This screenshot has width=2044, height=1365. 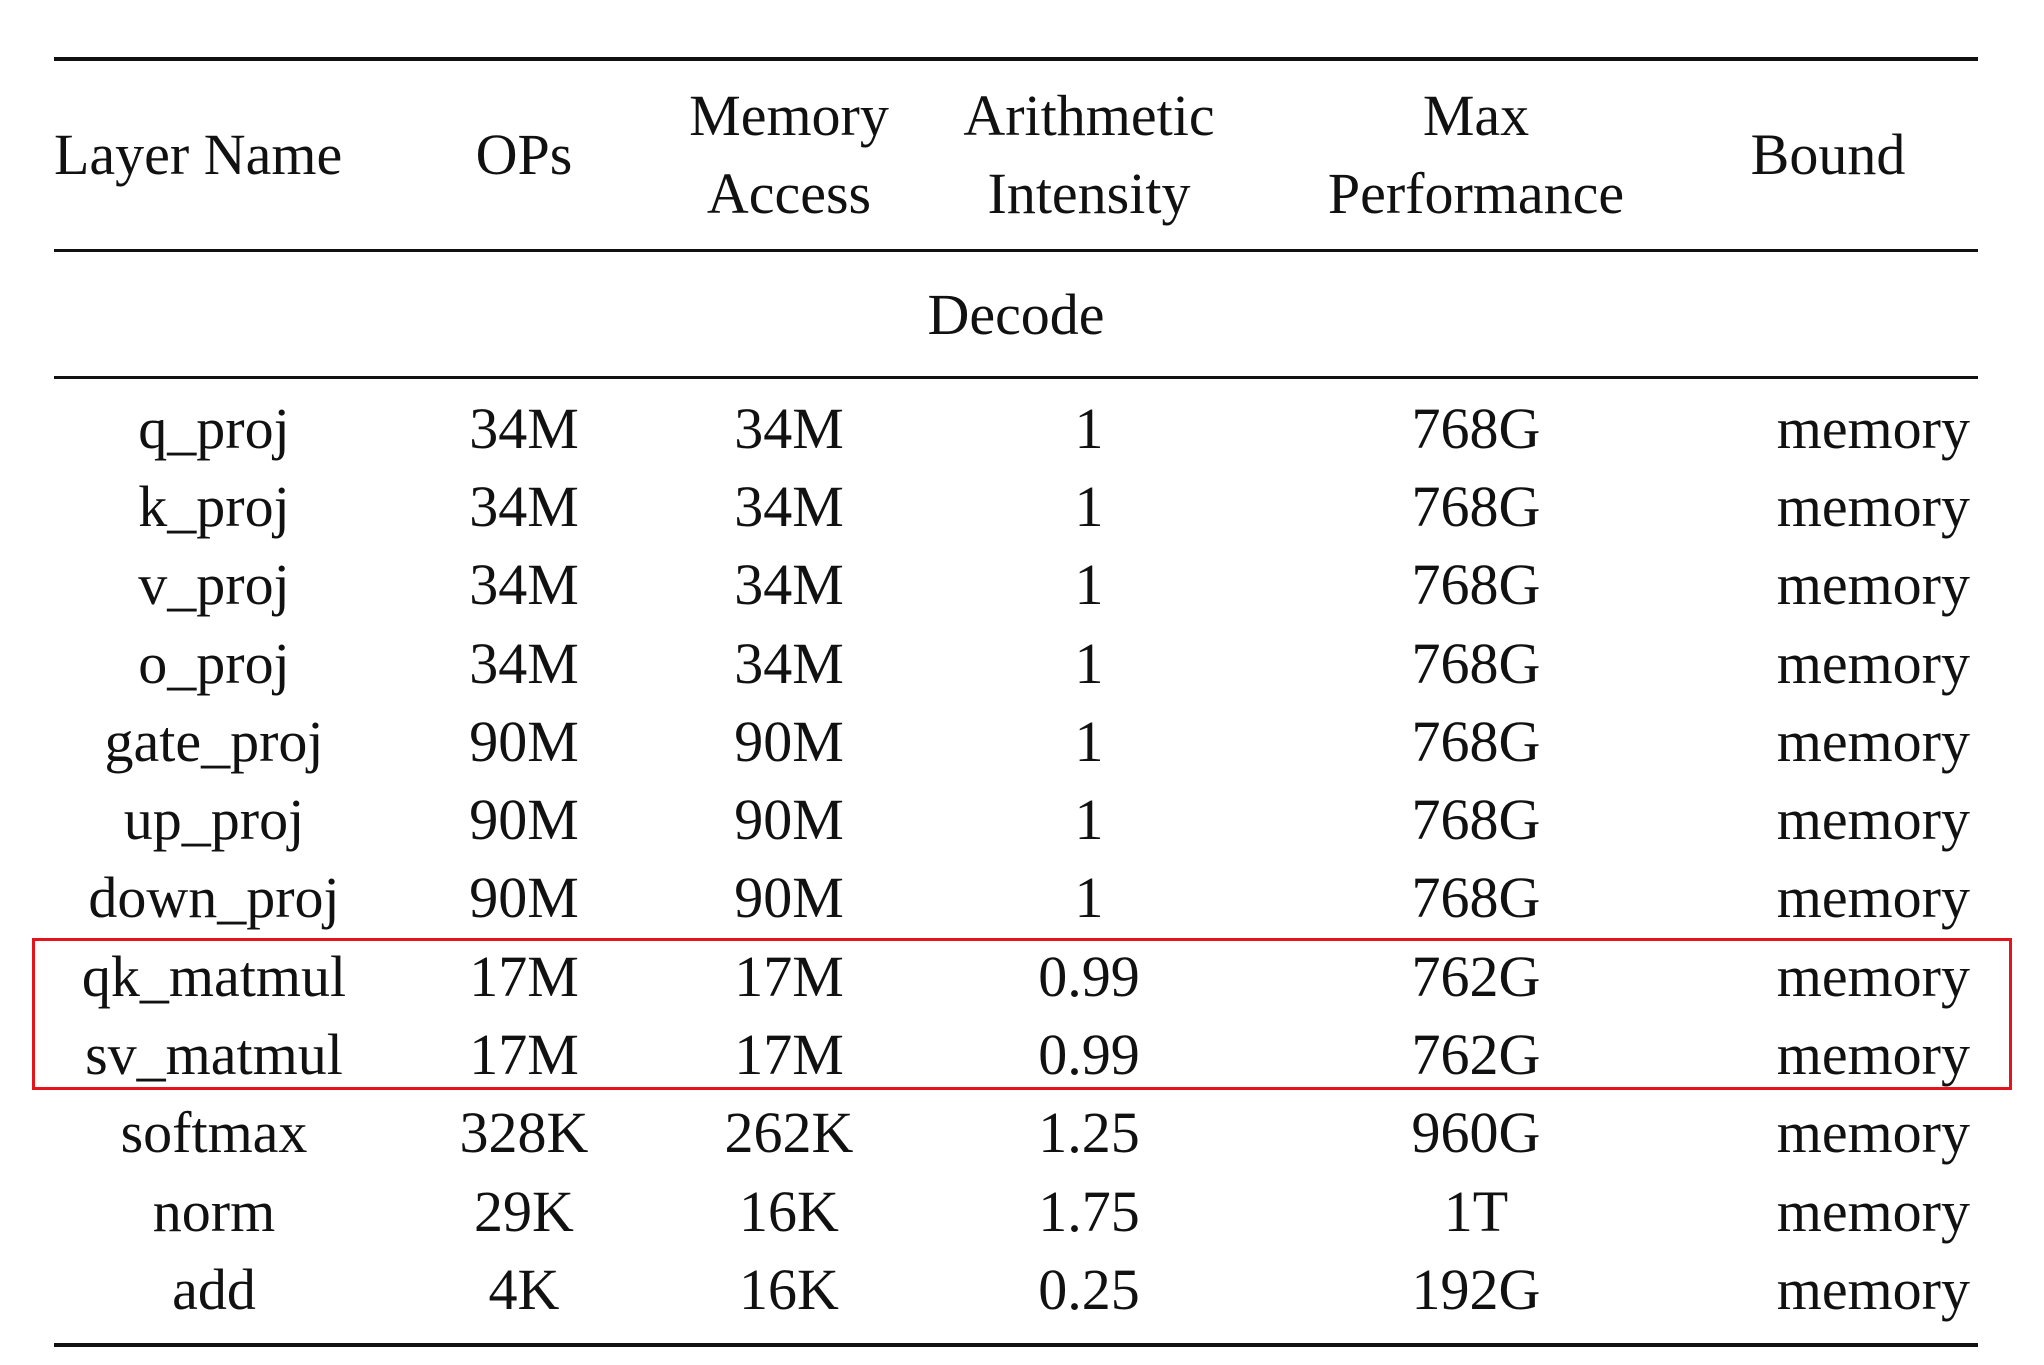 I want to click on table-row: down_proj 90M 90M 1 768G memory, so click(x=1016, y=898).